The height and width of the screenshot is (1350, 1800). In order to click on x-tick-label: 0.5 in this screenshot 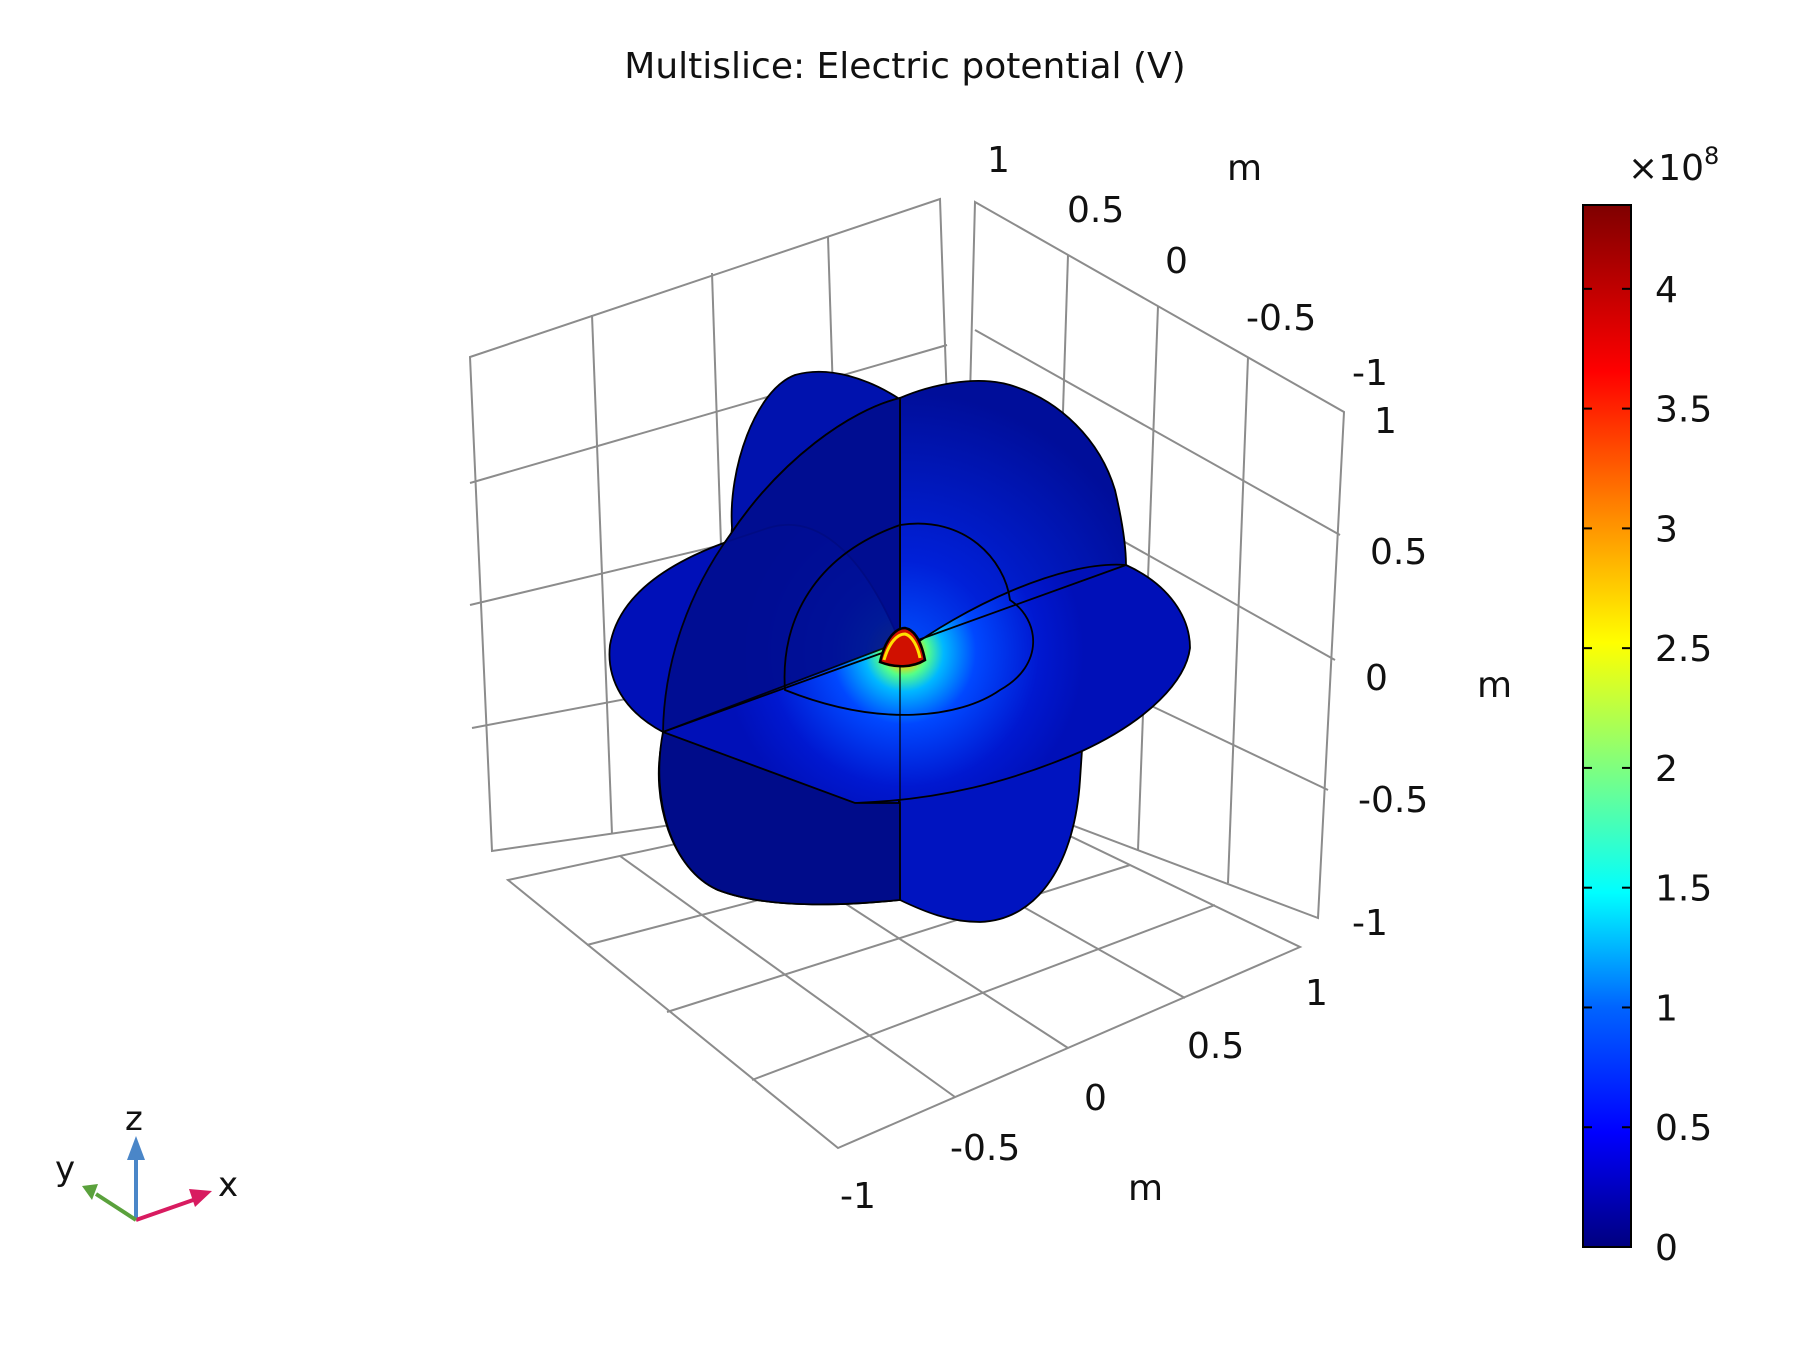, I will do `click(1215, 1046)`.